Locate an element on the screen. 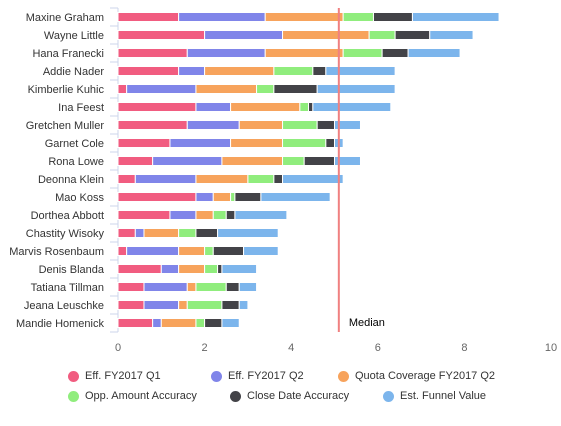 This screenshot has width=561, height=426. x-tick-label: 6 is located at coordinates (378, 348).